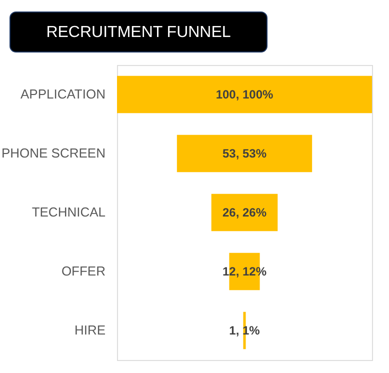  Describe the element at coordinates (244, 213) in the screenshot. I see `data-label: 26, 26%` at that location.